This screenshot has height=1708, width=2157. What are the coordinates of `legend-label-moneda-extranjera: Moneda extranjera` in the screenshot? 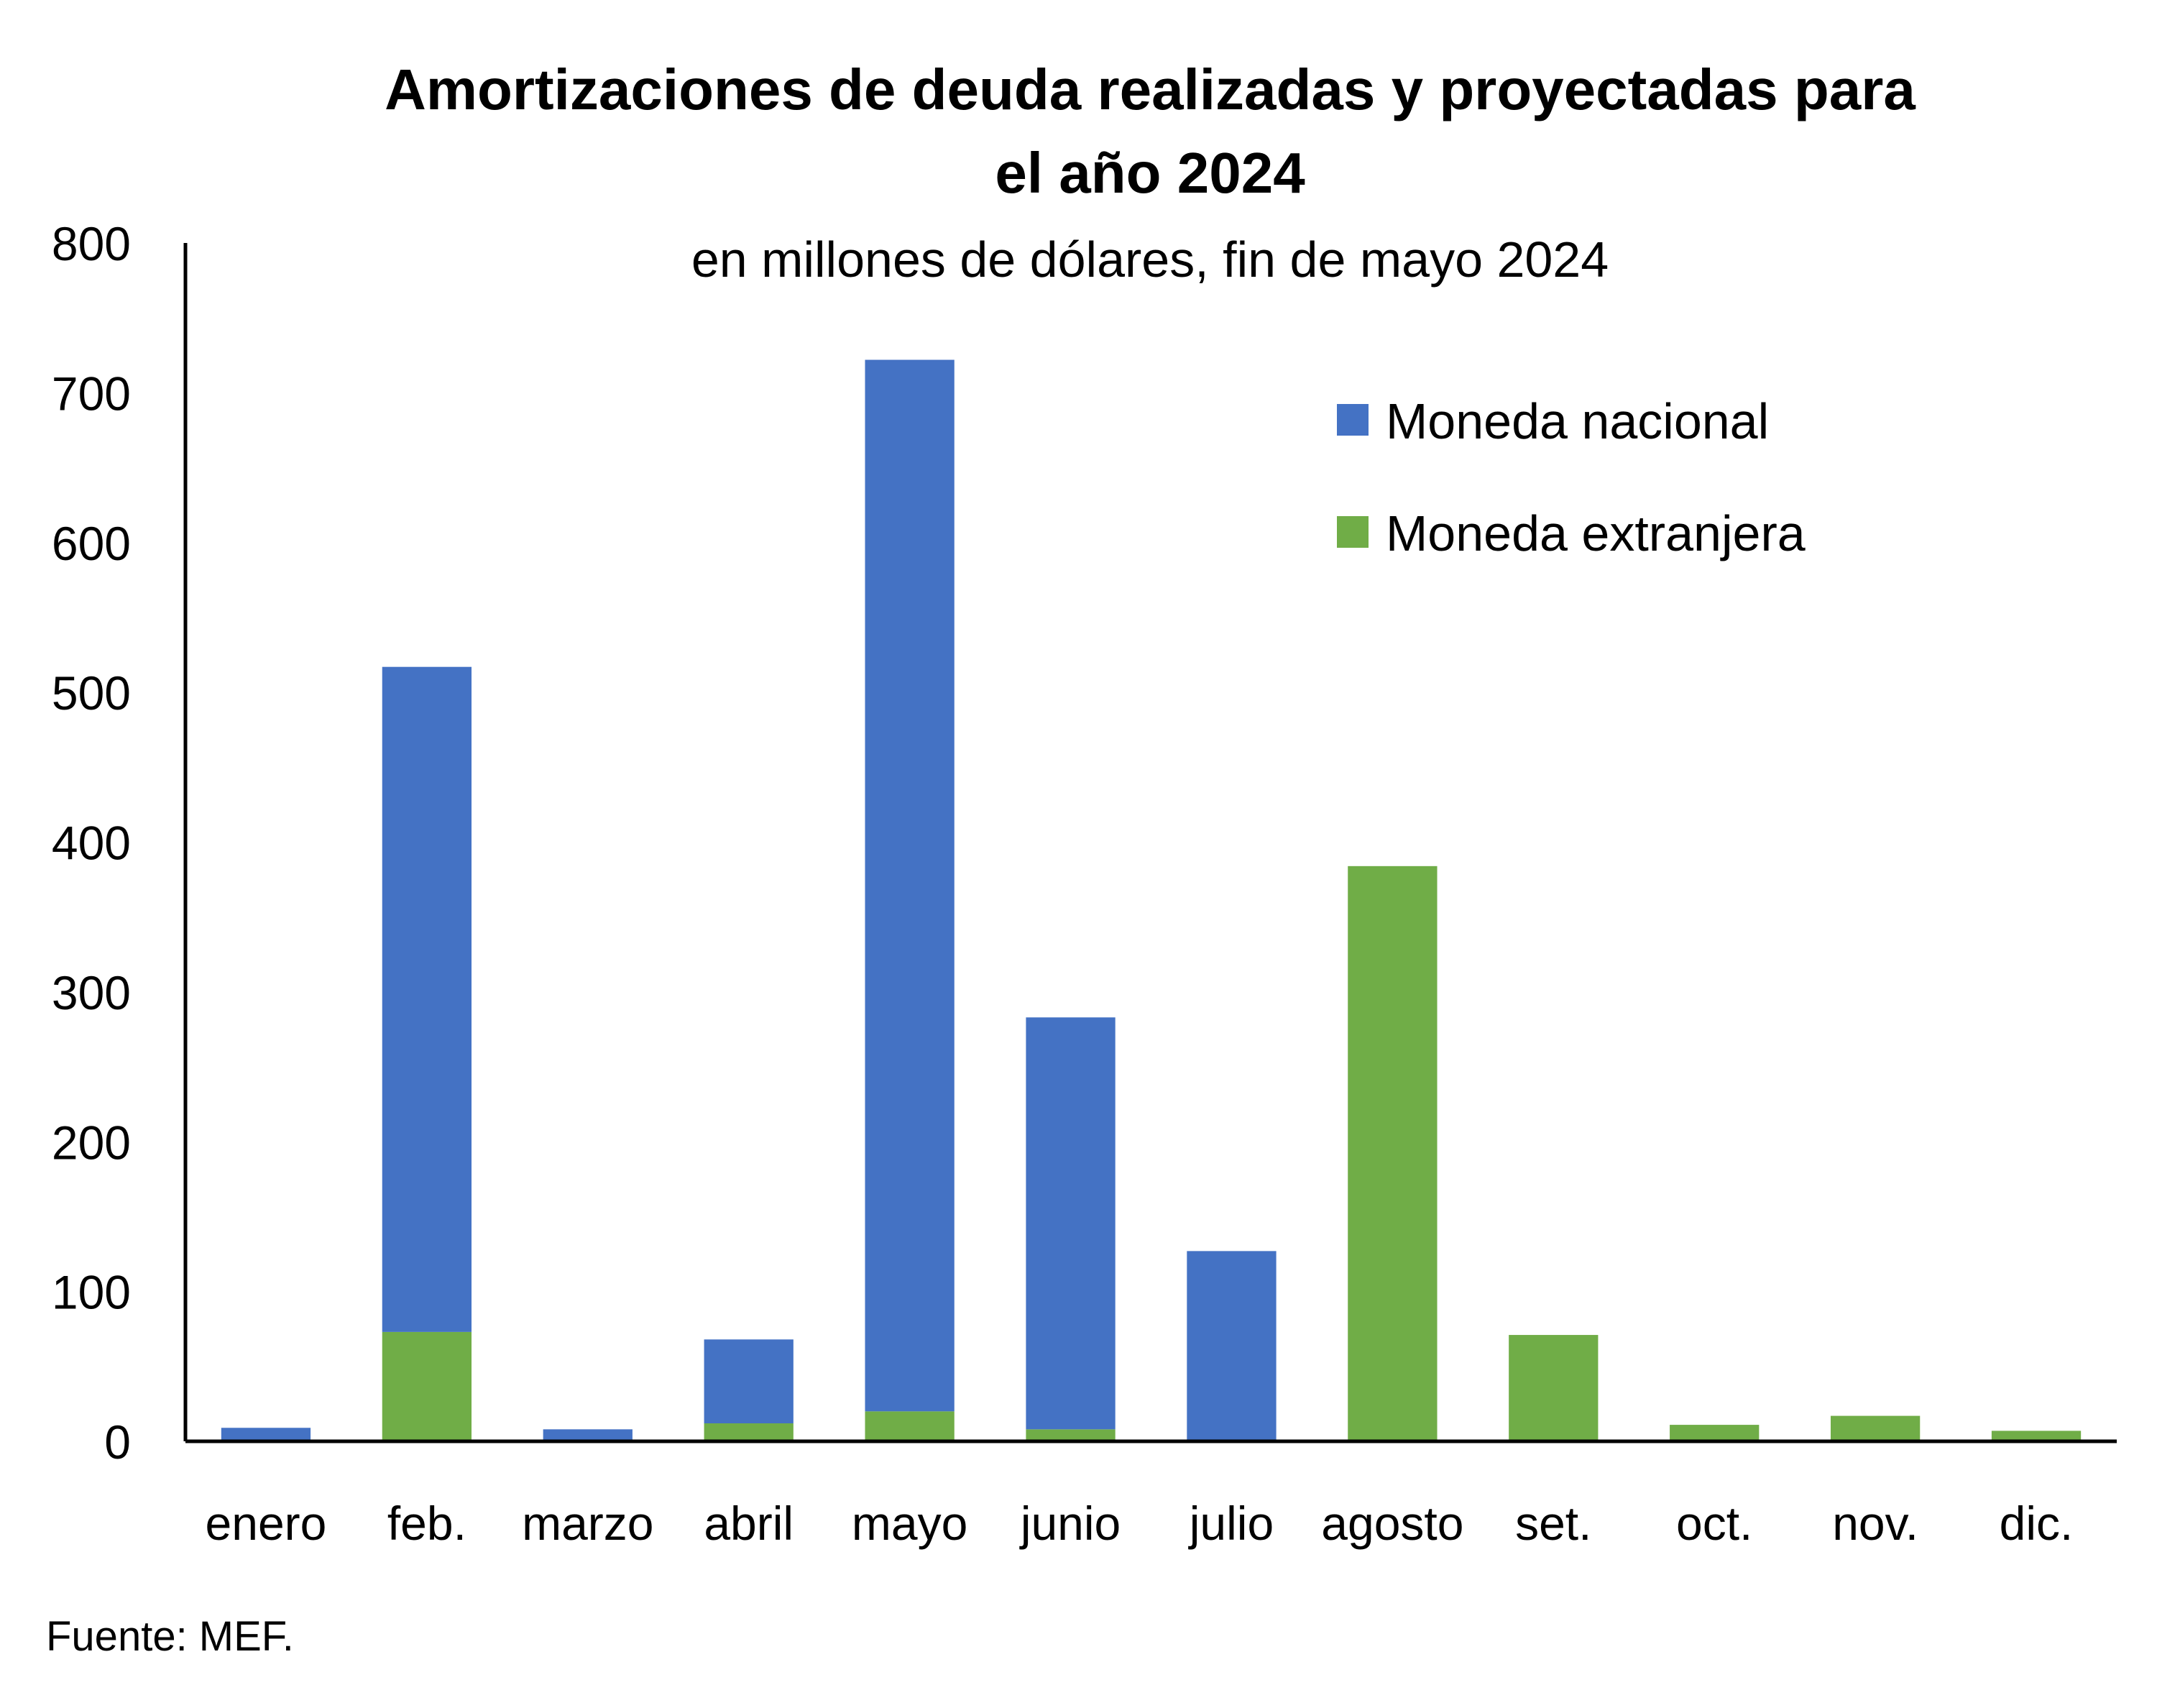 It's located at (1596, 533).